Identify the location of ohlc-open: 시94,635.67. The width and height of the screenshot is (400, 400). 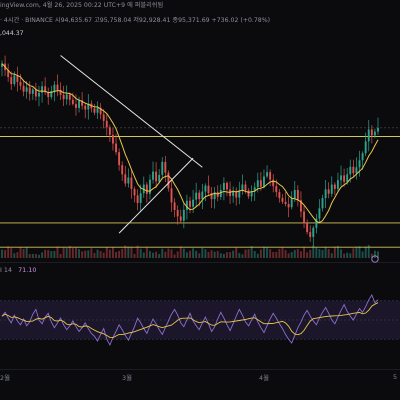
(73, 20).